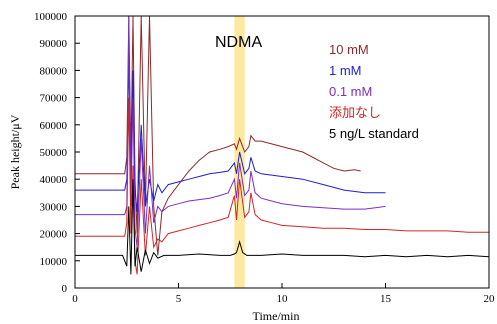 Image resolution: width=497 pixels, height=324 pixels. Describe the element at coordinates (54, 262) in the screenshot. I see `y-tick-label-1: 10000` at that location.